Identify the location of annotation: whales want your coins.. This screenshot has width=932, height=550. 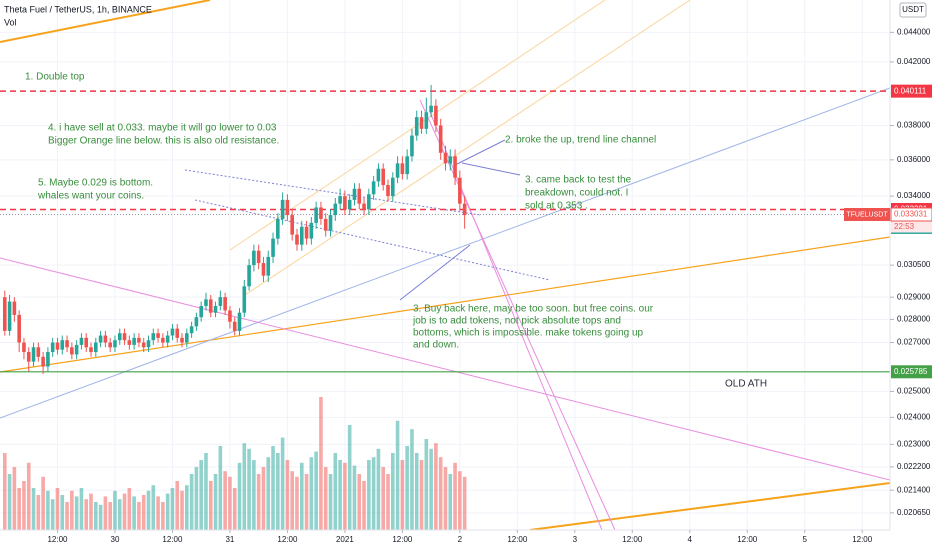
(90, 196).